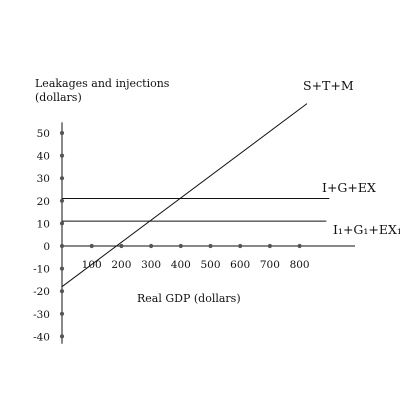 This screenshot has width=400, height=400. I want to click on y-tick-label: -30, so click(41, 315).